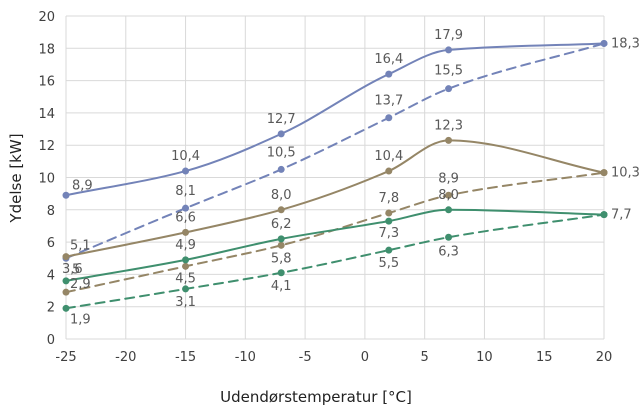  What do you see at coordinates (448, 71) in the screenshot?
I see `data-label: 15,5` at bounding box center [448, 71].